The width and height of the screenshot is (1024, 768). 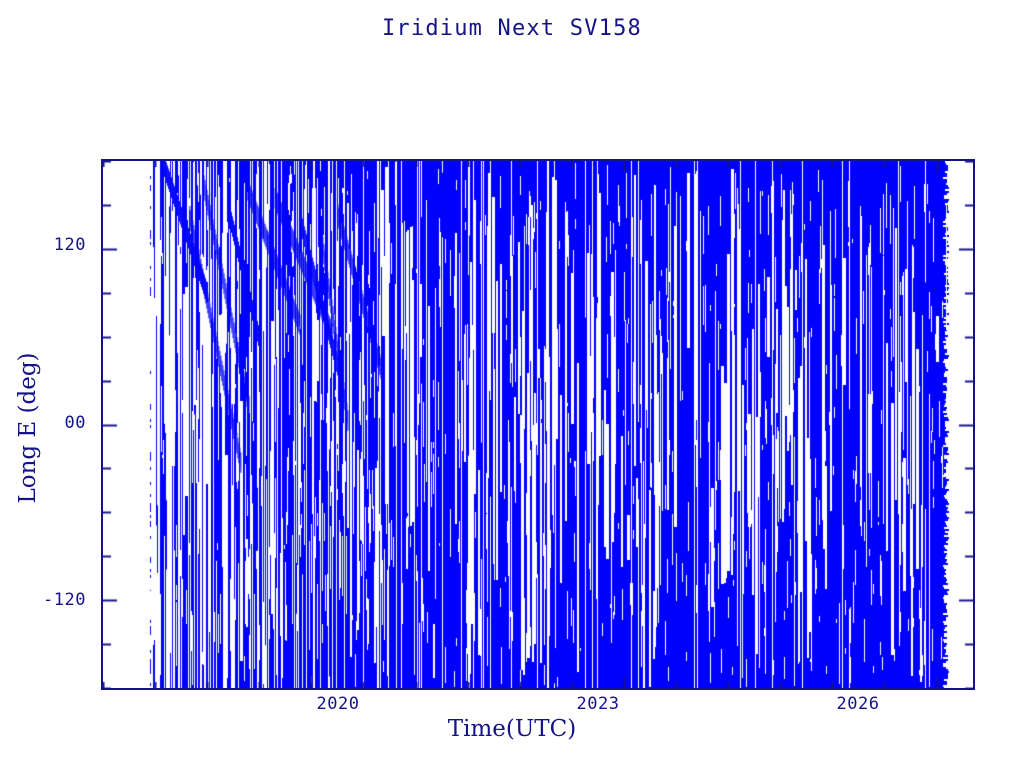 What do you see at coordinates (75, 423) in the screenshot?
I see `ytick-label-0: 00` at bounding box center [75, 423].